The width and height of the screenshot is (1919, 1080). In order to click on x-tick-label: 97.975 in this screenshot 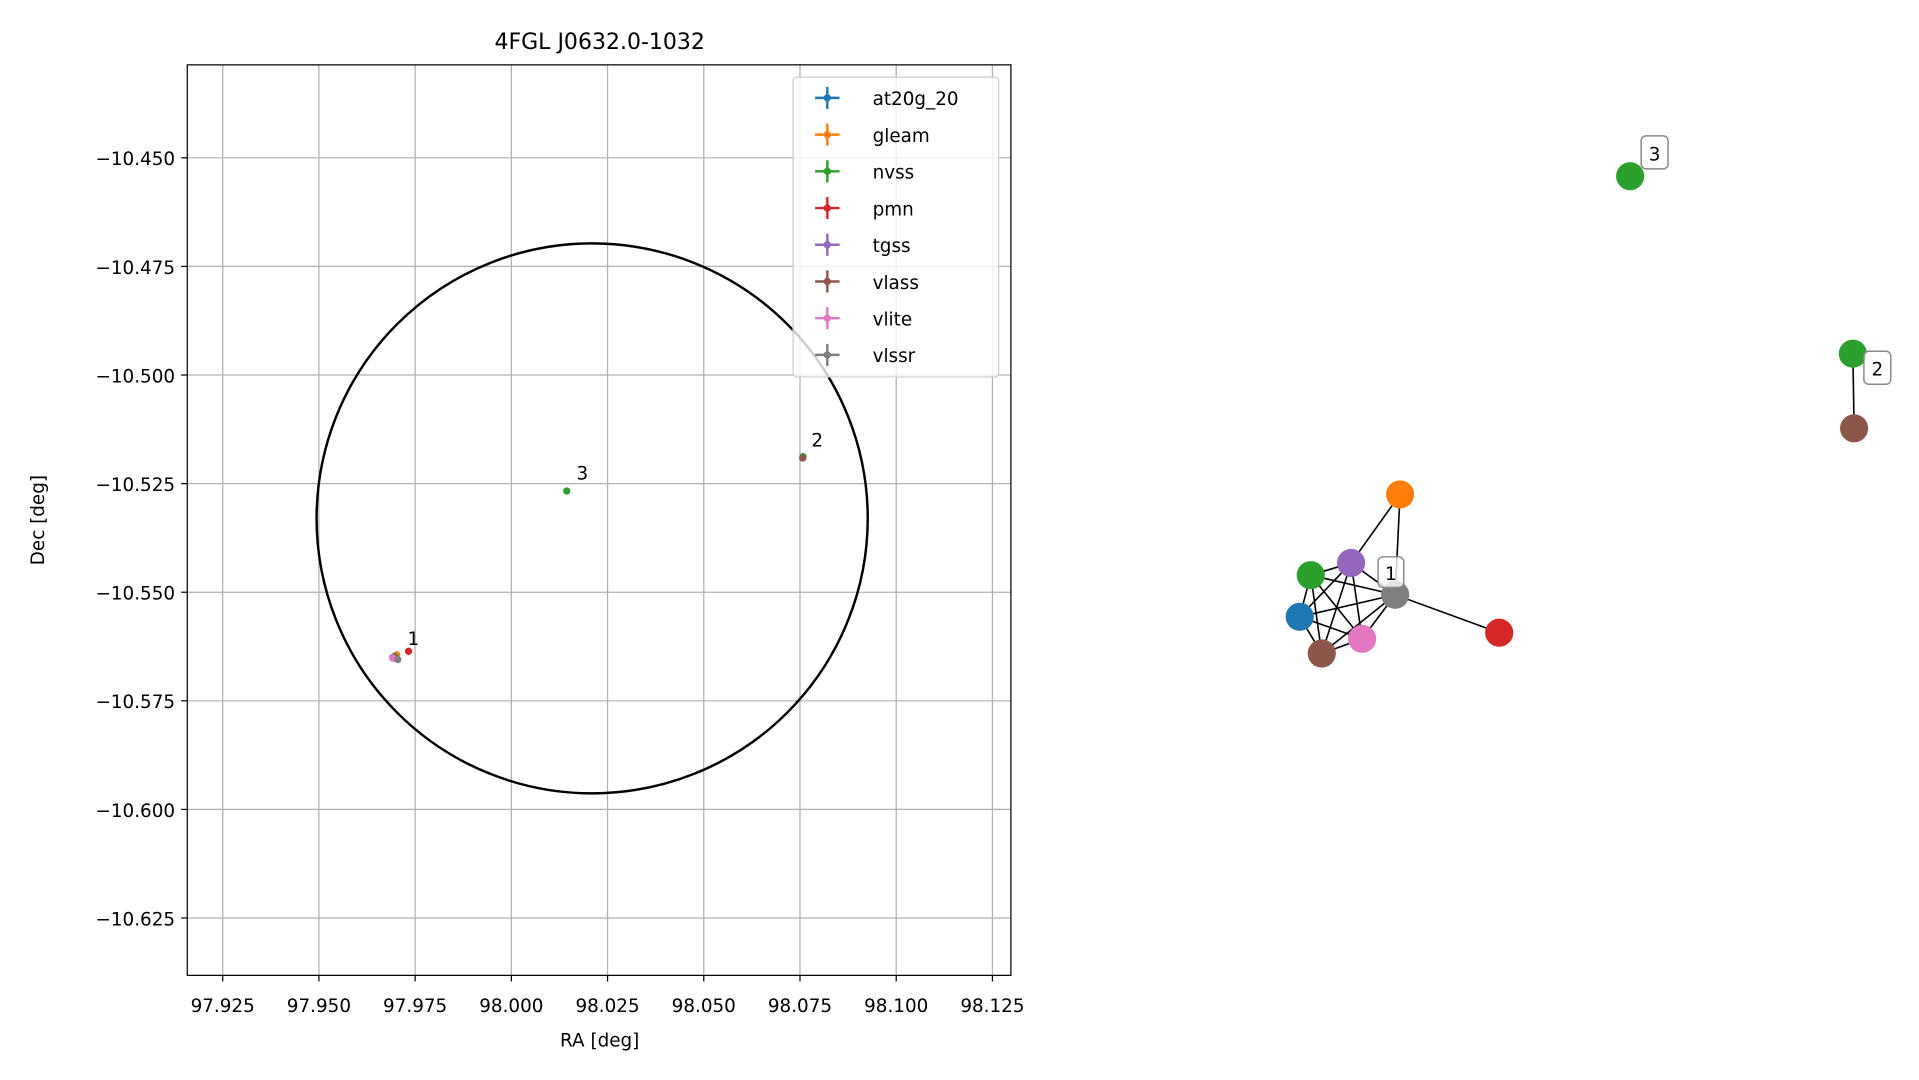, I will do `click(415, 1006)`.